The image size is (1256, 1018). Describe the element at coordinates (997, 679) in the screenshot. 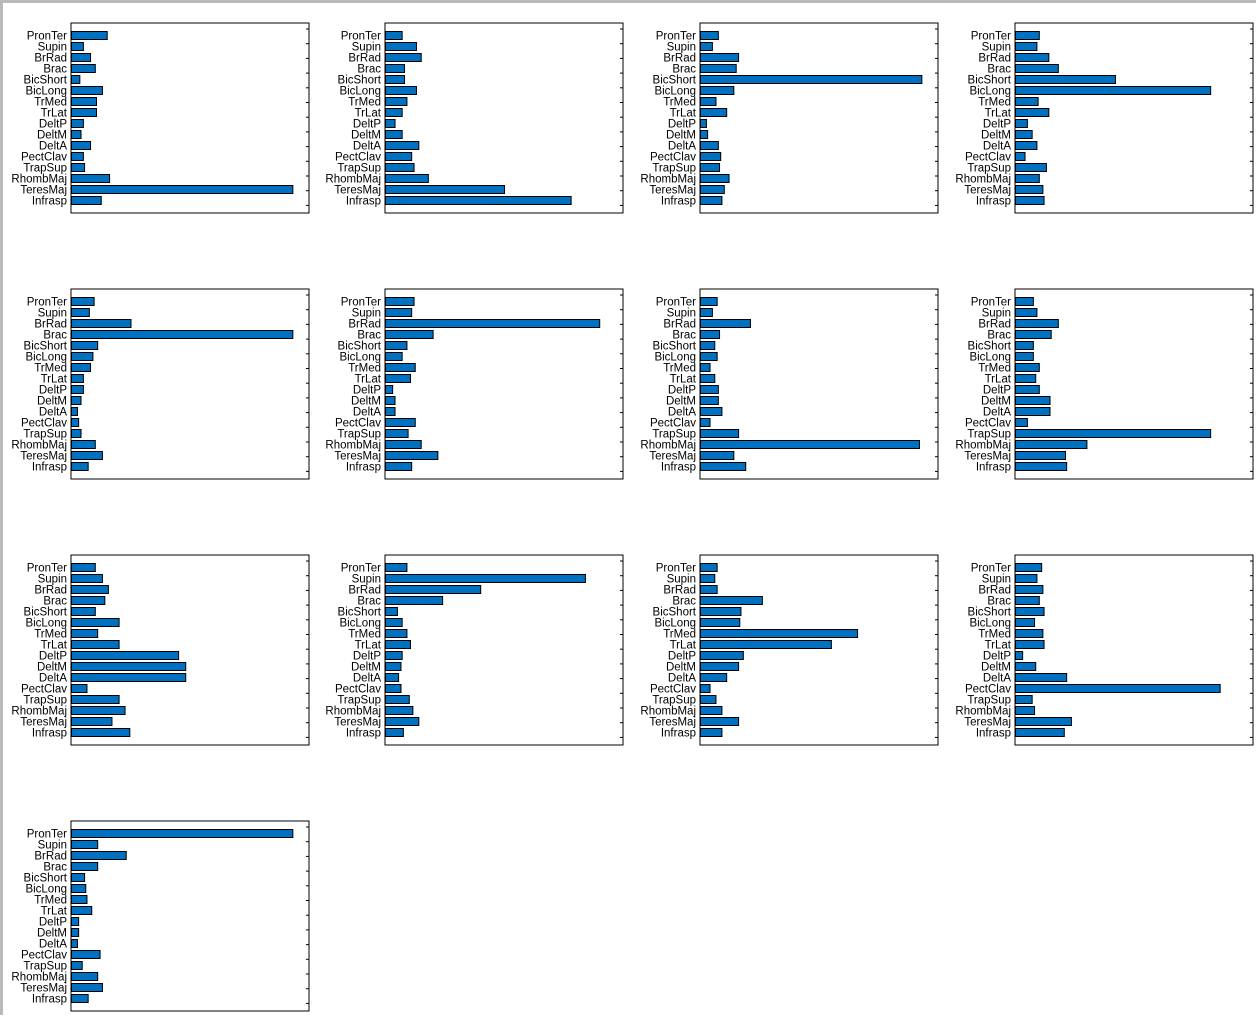

I see `category-label: DeltA` at that location.